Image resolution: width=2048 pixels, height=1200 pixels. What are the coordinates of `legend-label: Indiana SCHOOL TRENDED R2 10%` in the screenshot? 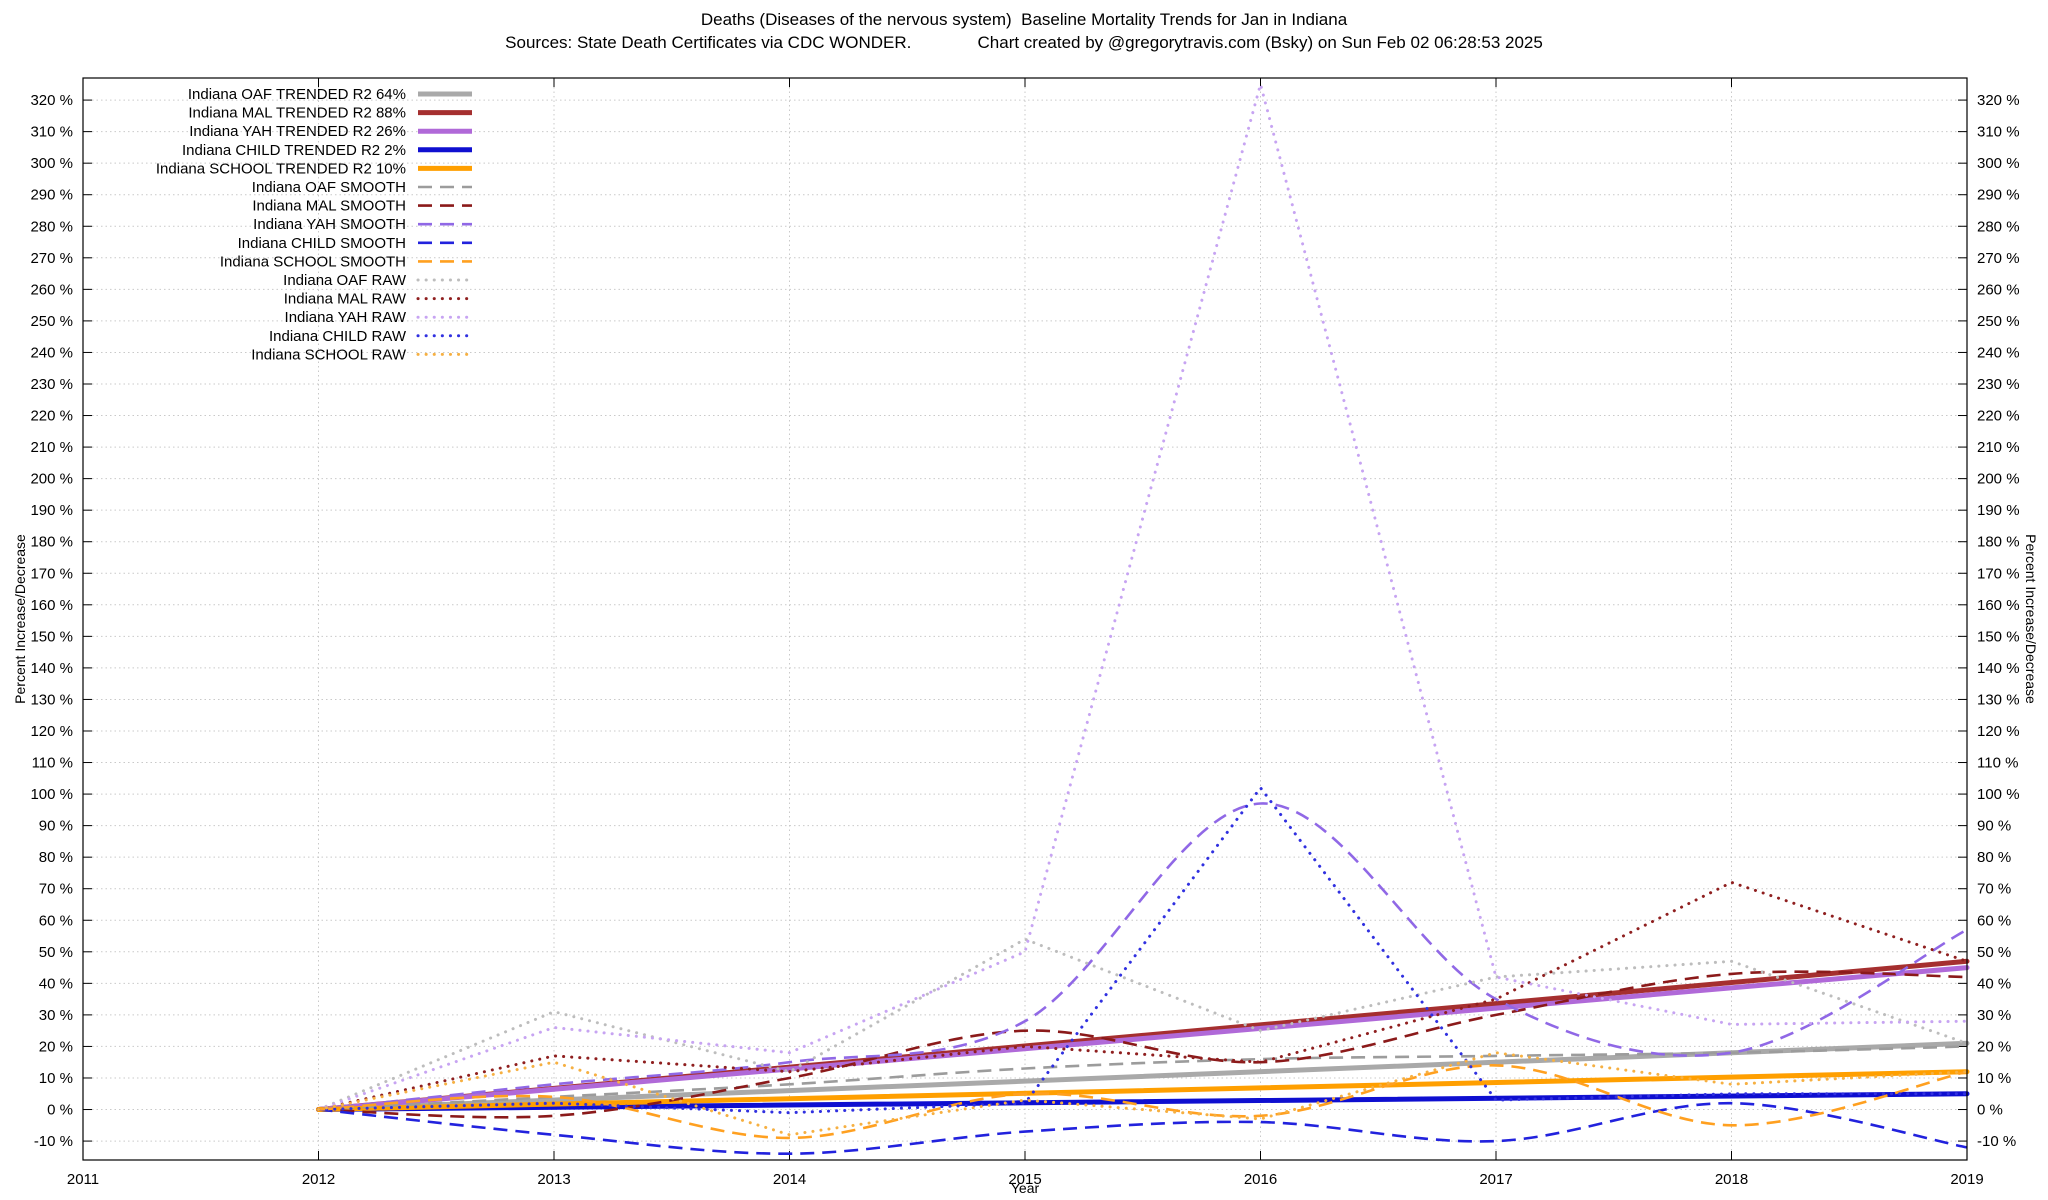 It's located at (281, 168).